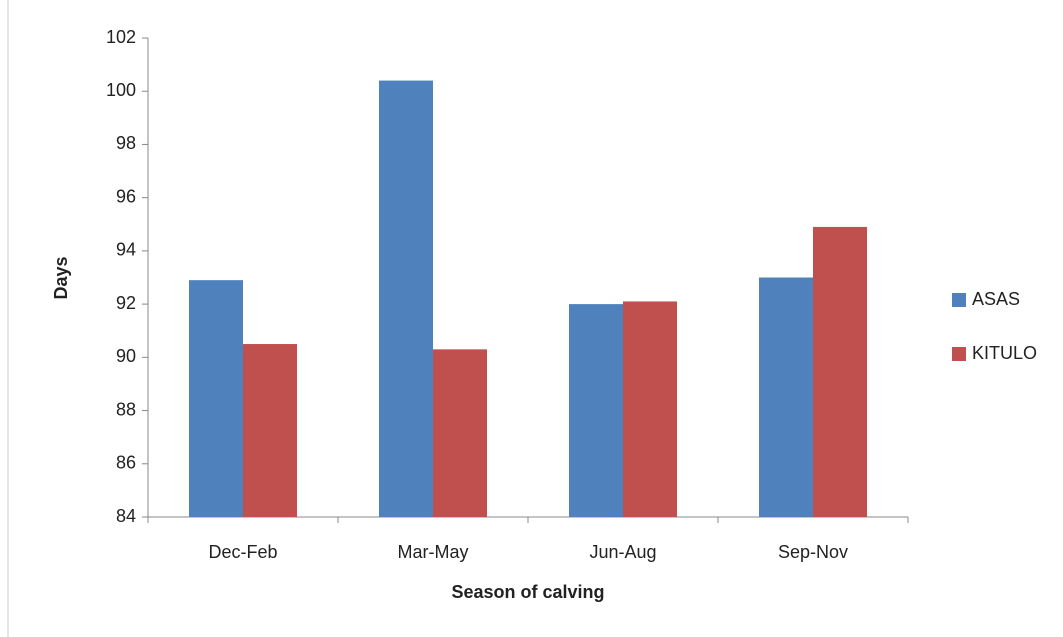 The image size is (1063, 637). I want to click on y-tick-label: 84, so click(126, 516).